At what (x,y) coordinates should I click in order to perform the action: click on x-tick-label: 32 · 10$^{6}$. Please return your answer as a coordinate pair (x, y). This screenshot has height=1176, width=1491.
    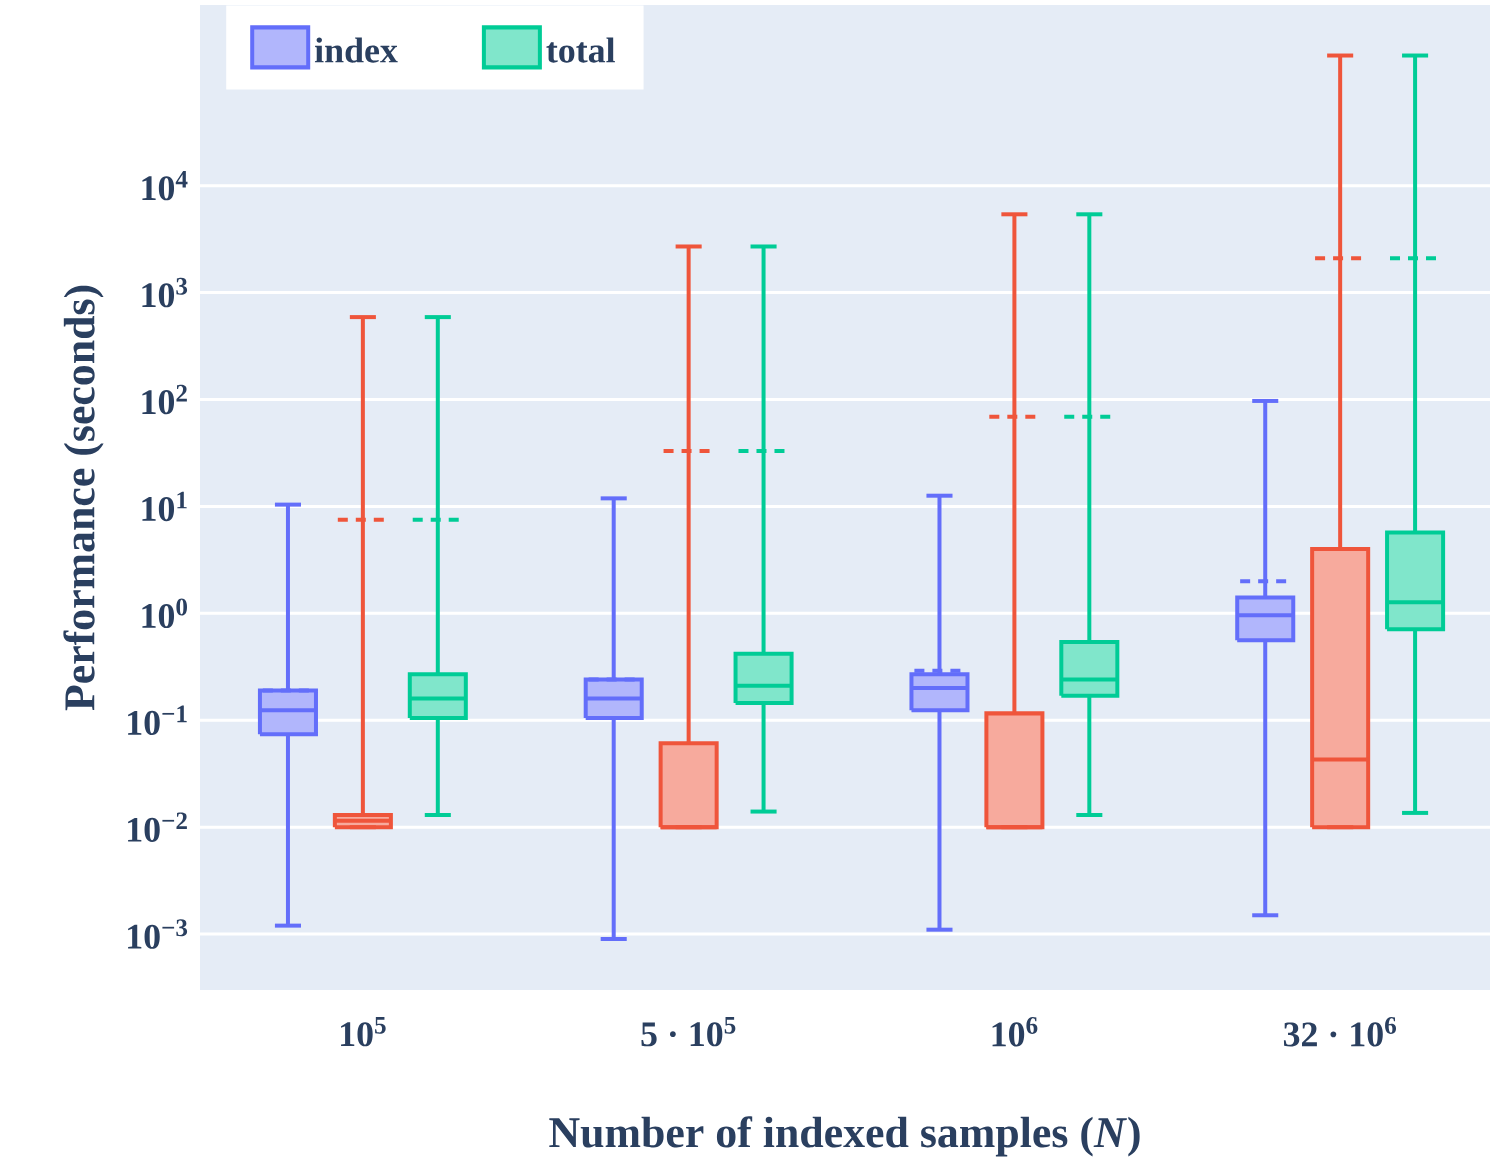
    Looking at the image, I should click on (1340, 1032).